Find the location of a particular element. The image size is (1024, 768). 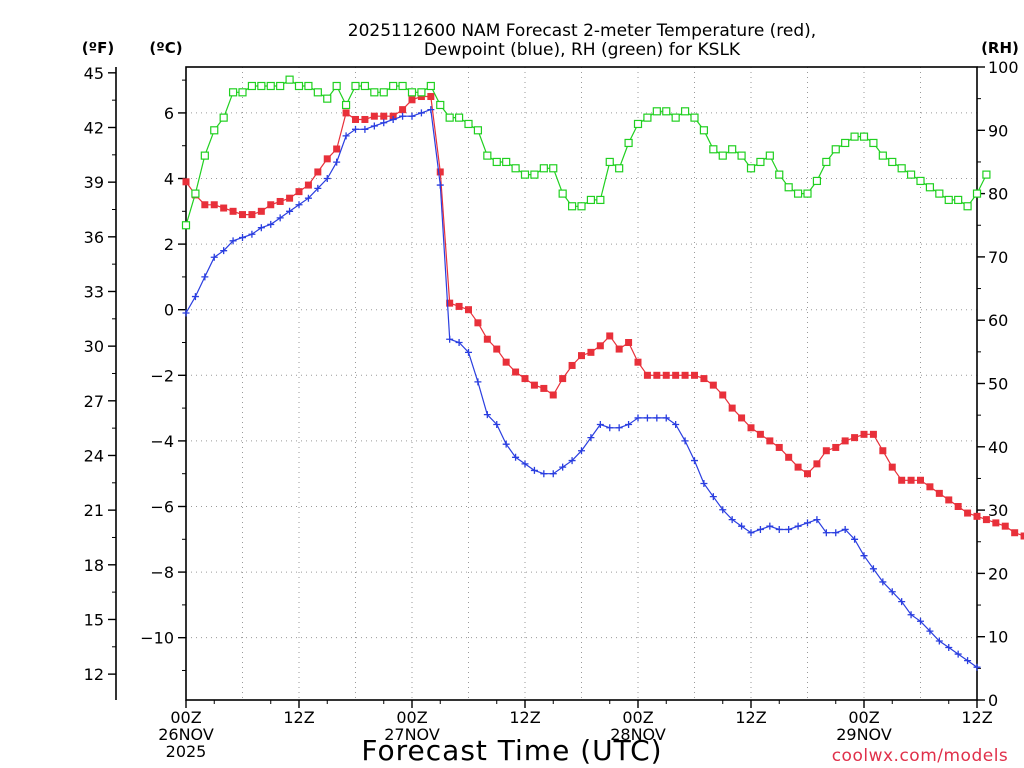

rh-tick-label: 90 is located at coordinates (998, 130).